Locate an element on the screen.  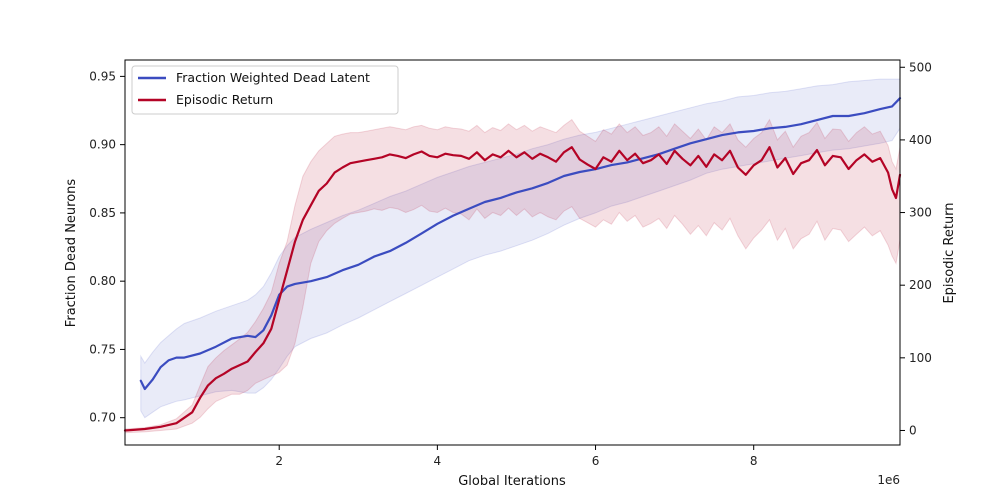
x-tick-label: 8 is located at coordinates (754, 461).